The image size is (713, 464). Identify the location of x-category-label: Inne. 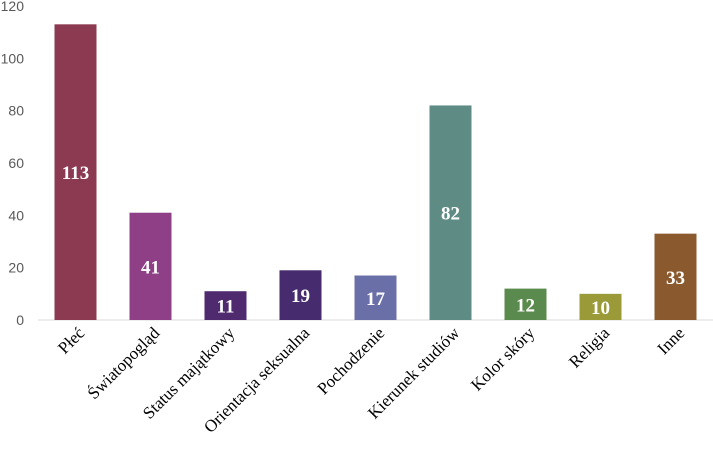
(671, 340).